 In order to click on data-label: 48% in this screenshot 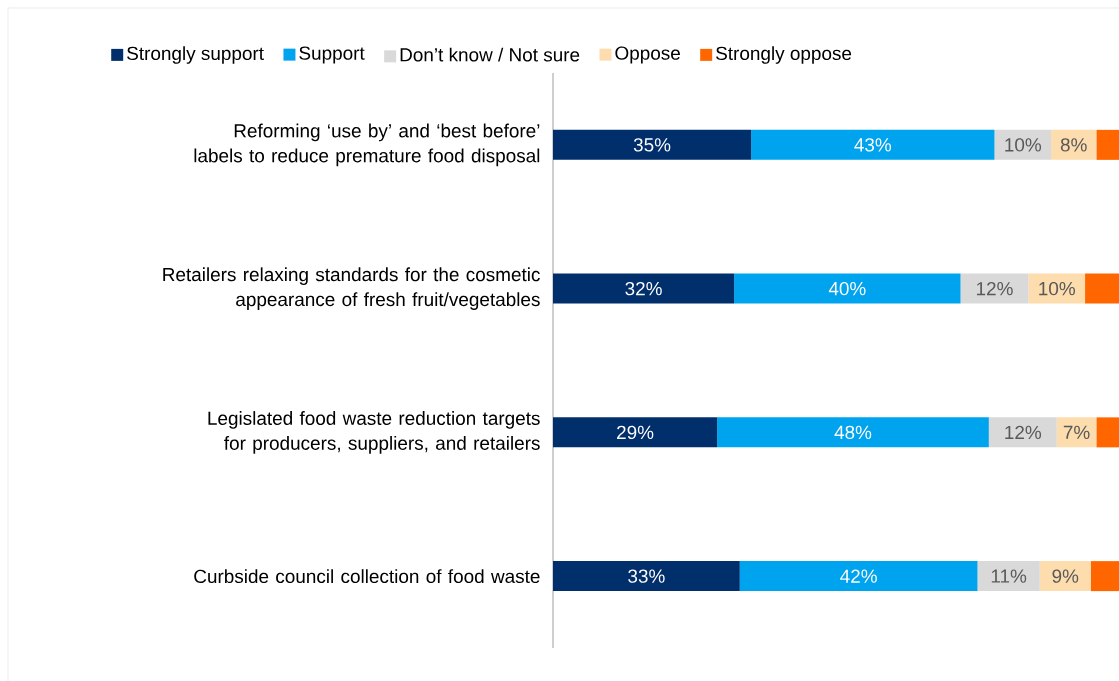, I will do `click(853, 432)`.